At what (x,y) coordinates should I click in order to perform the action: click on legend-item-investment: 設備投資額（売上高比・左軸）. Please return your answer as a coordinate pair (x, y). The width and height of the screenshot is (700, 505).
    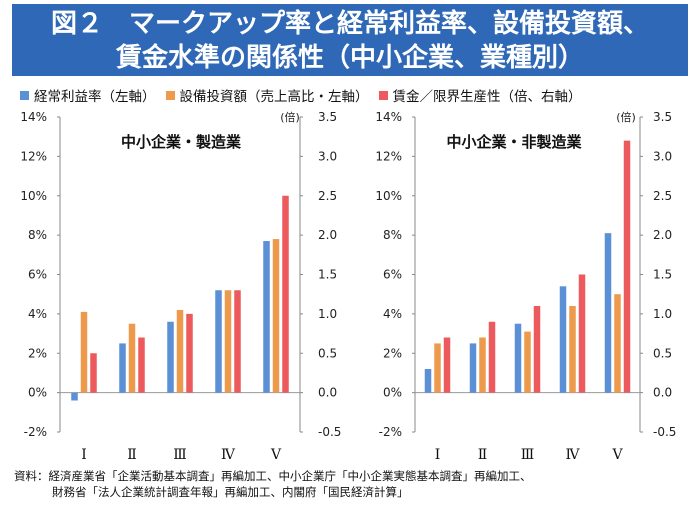
    Looking at the image, I should click on (267, 95).